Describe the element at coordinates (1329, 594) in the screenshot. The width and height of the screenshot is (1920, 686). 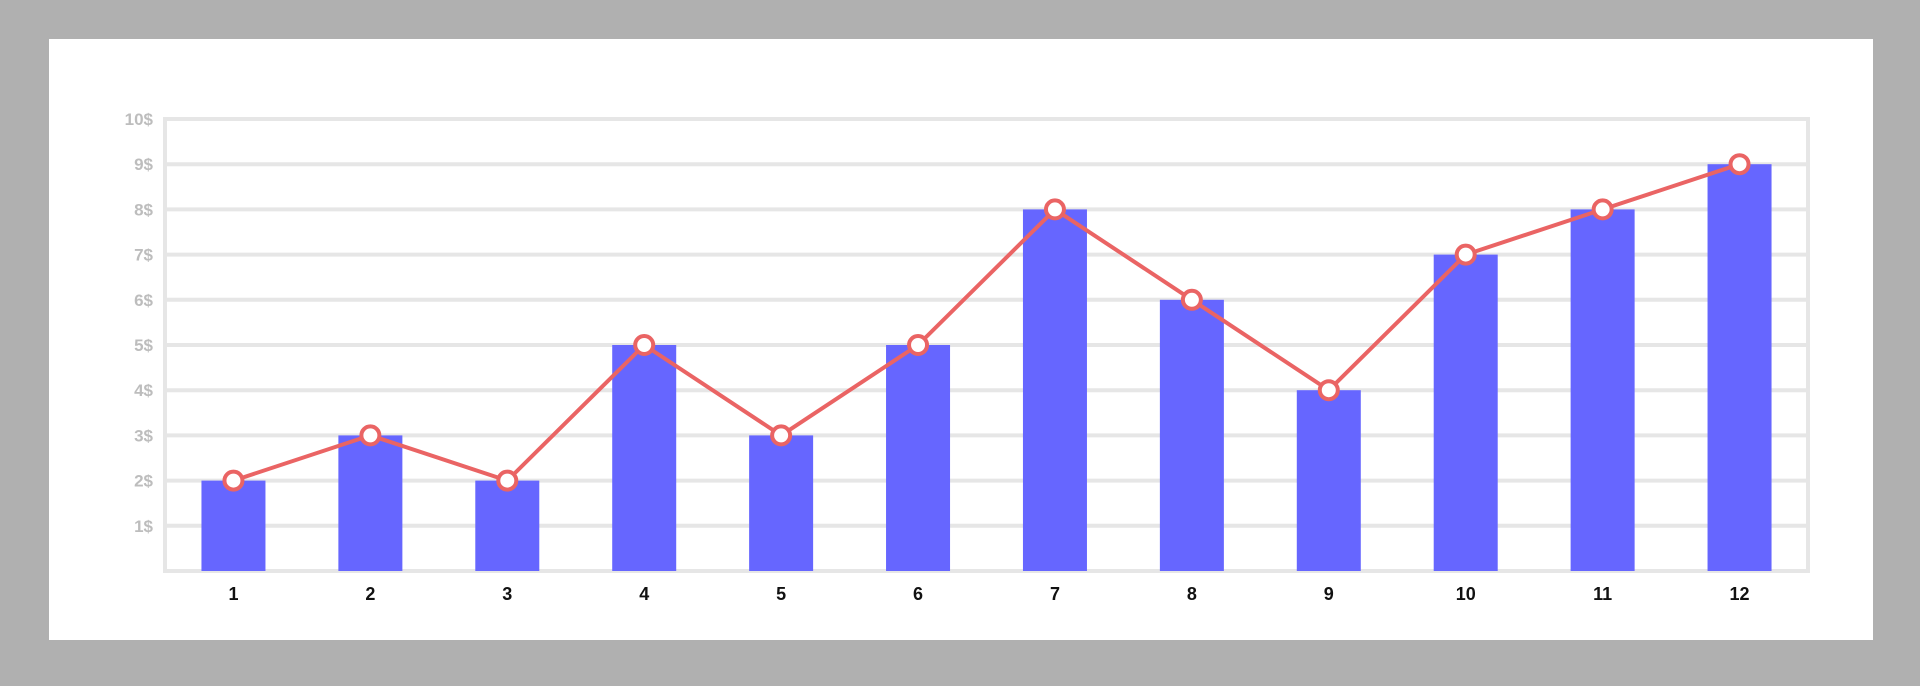
I see `x-tick-label: 9` at that location.